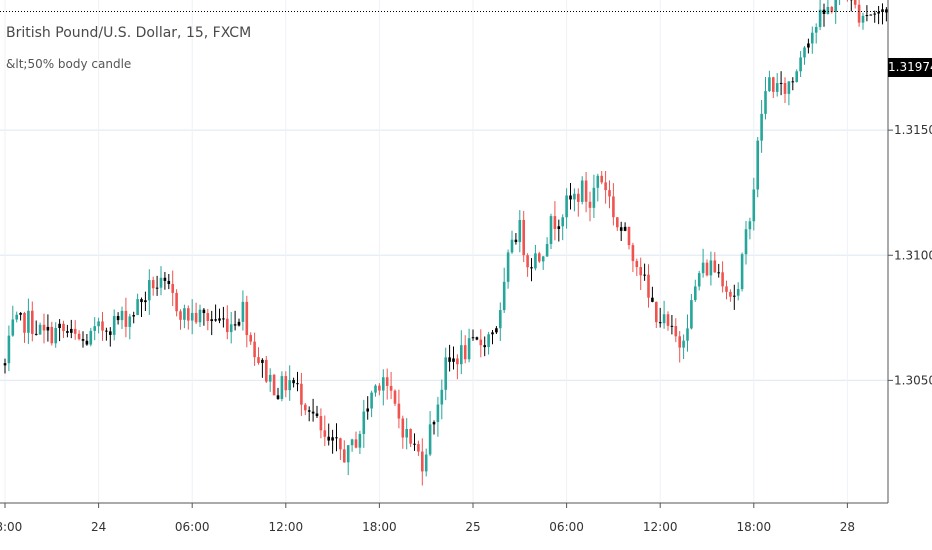  I want to click on time-tick-label: 25, so click(472, 527).